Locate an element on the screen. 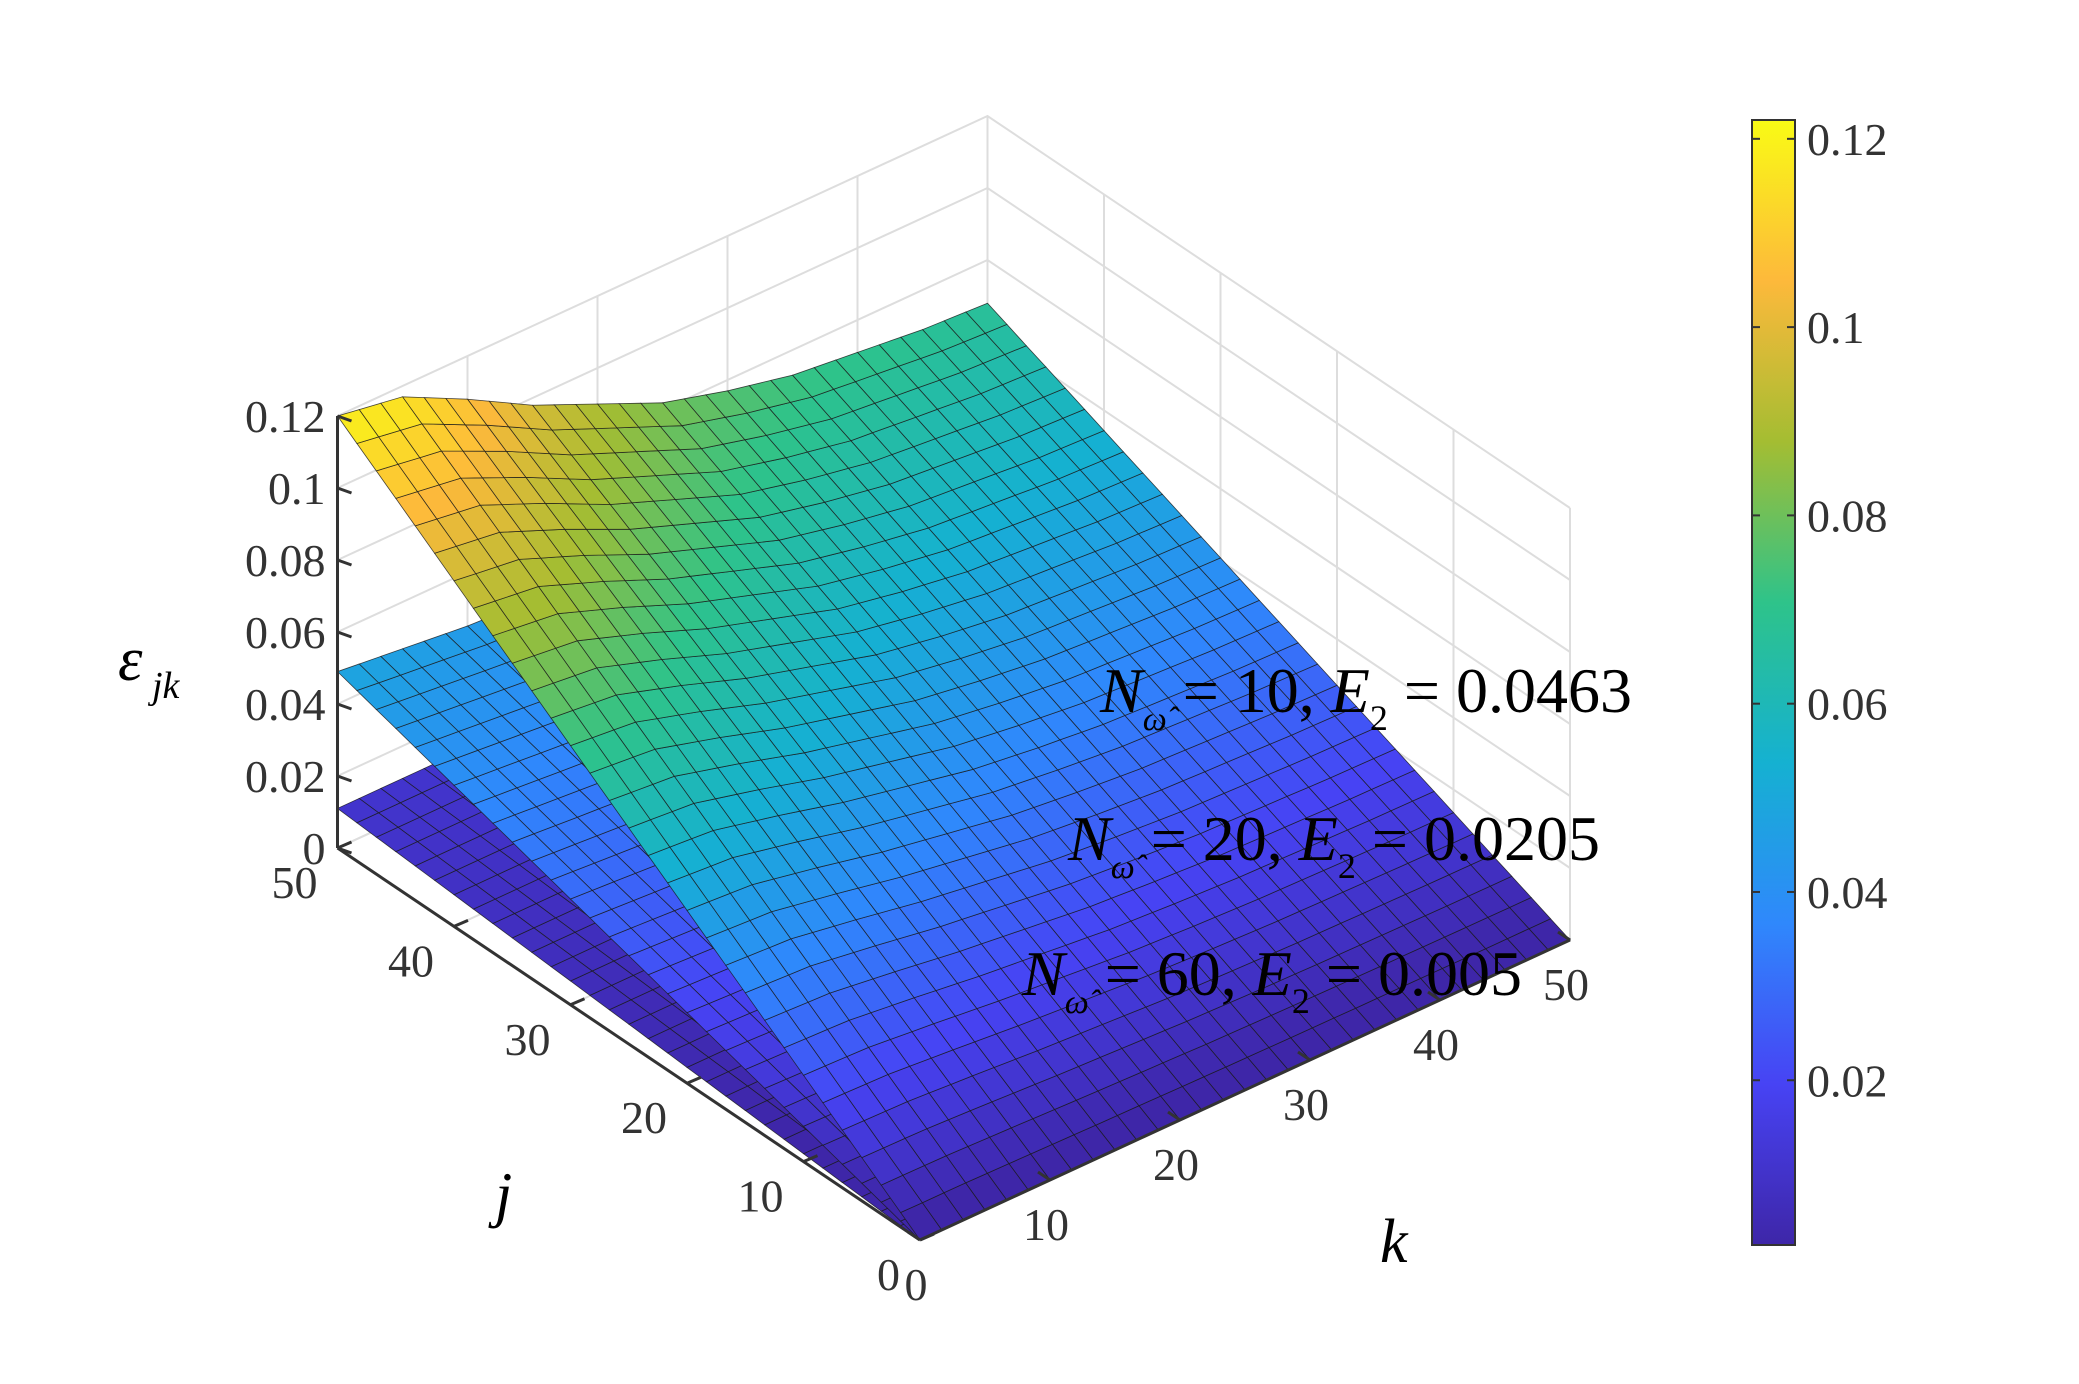 The height and width of the screenshot is (1384, 2079). z-tick-label: 0 is located at coordinates (314, 848).